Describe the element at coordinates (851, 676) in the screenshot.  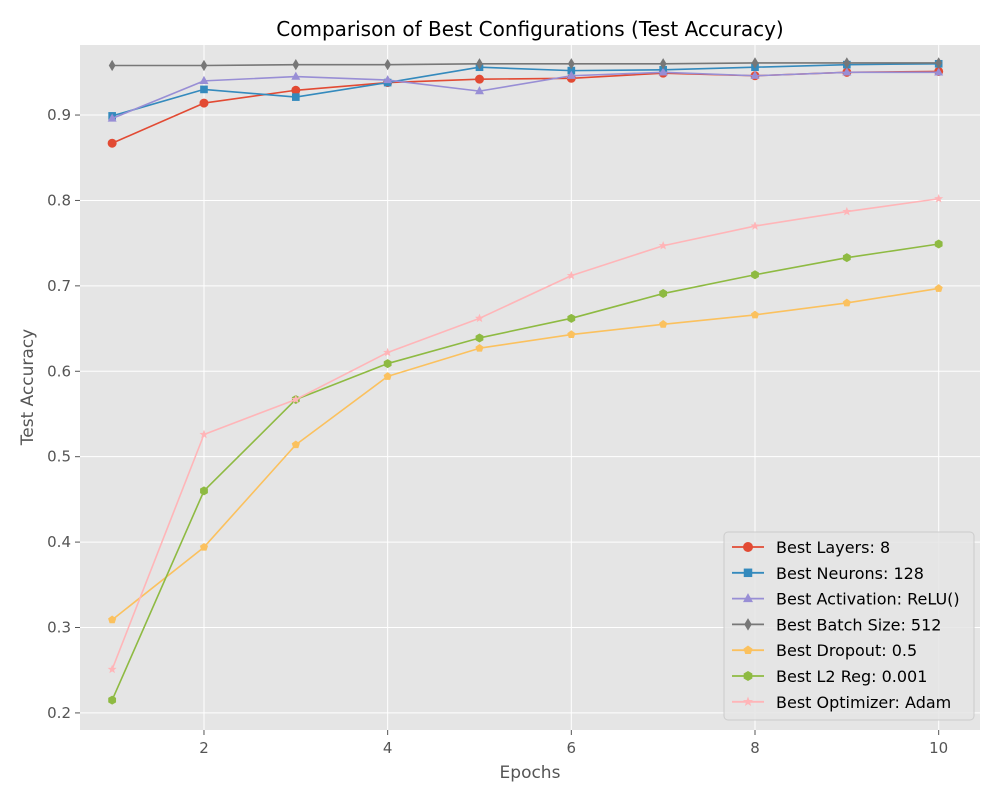
I see `legend-label: Best L2 Reg: 0.001` at that location.